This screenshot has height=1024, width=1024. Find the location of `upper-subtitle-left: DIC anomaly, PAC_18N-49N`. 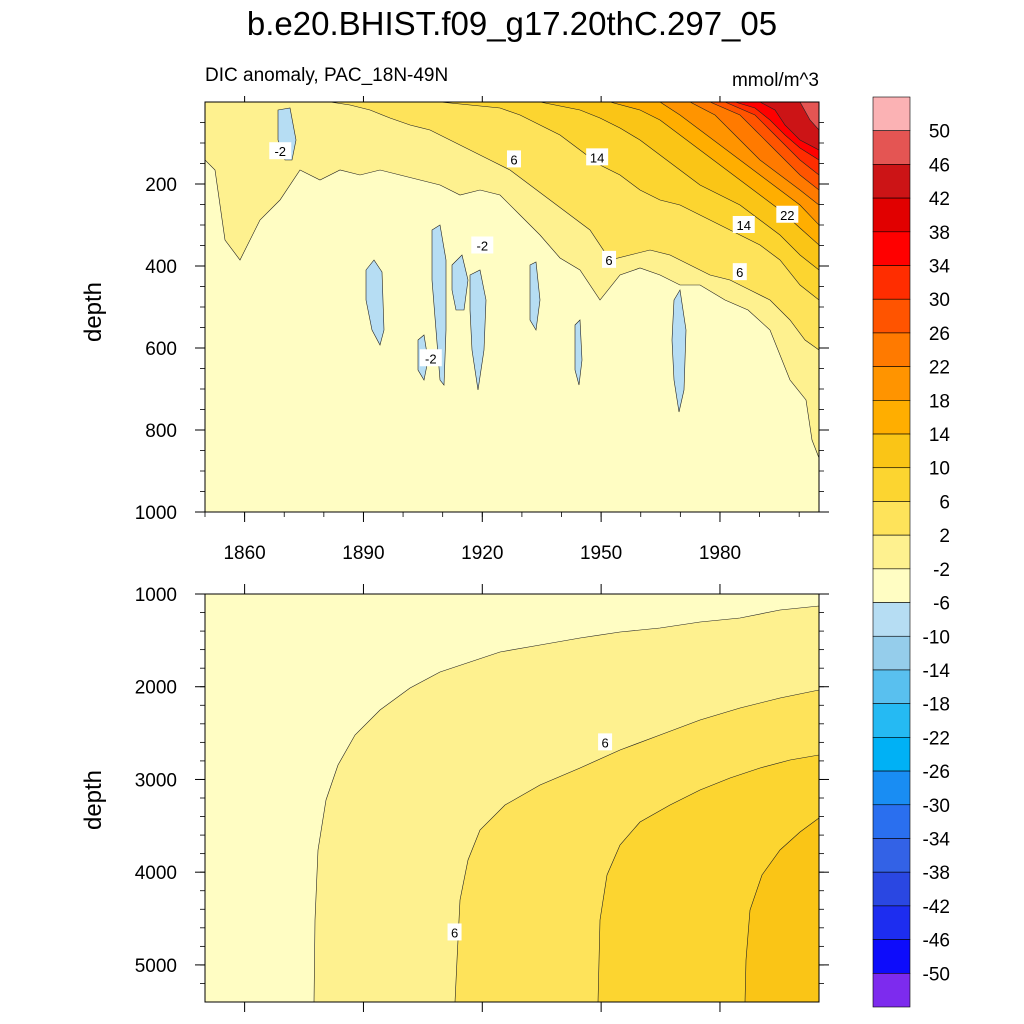

upper-subtitle-left: DIC anomaly, PAC_18N-49N is located at coordinates (326, 75).